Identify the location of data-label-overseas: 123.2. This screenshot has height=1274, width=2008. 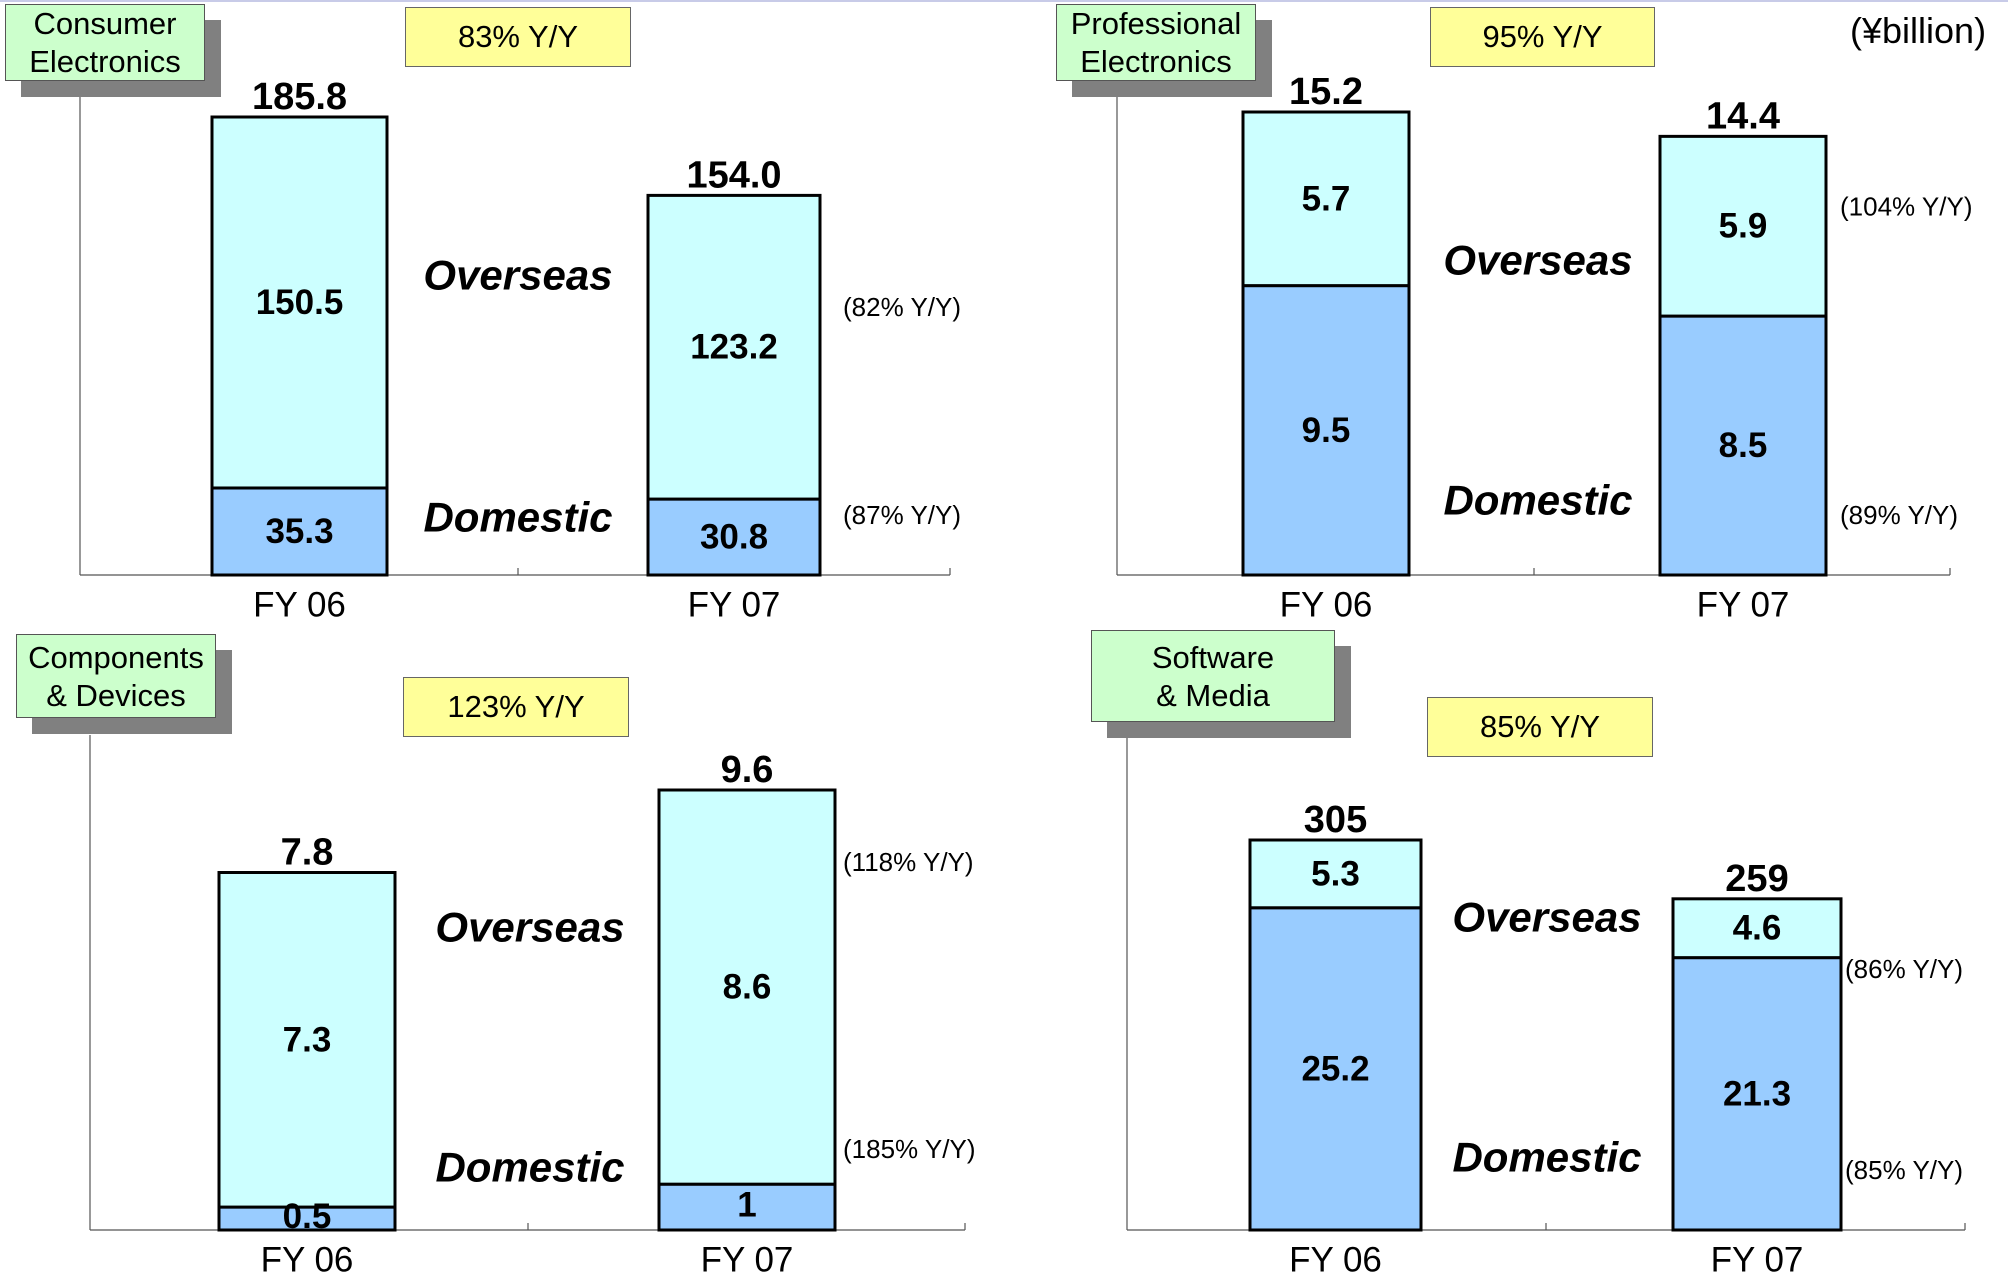
(734, 347).